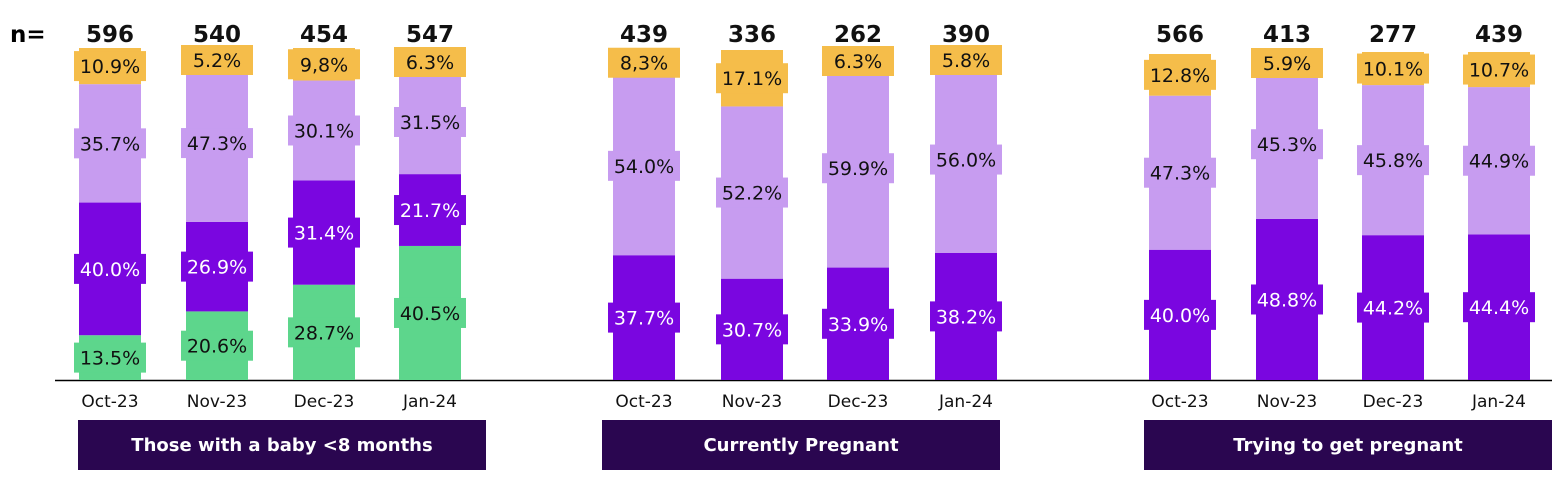 Image resolution: width=1566 pixels, height=480 pixels. I want to click on group-label: Those with a baby <8 months, so click(281, 445).